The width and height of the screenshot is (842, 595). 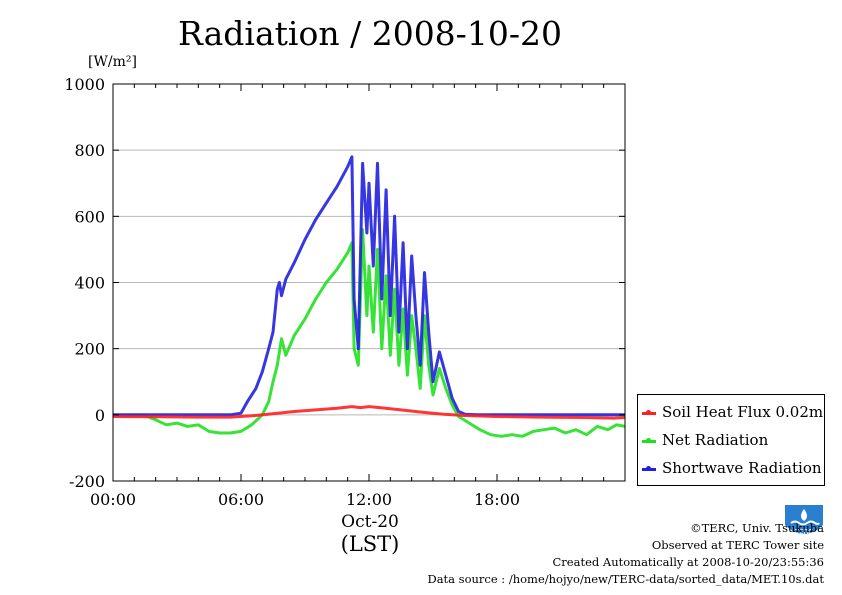 I want to click on terc-logo-icon: TERC, so click(x=804, y=520).